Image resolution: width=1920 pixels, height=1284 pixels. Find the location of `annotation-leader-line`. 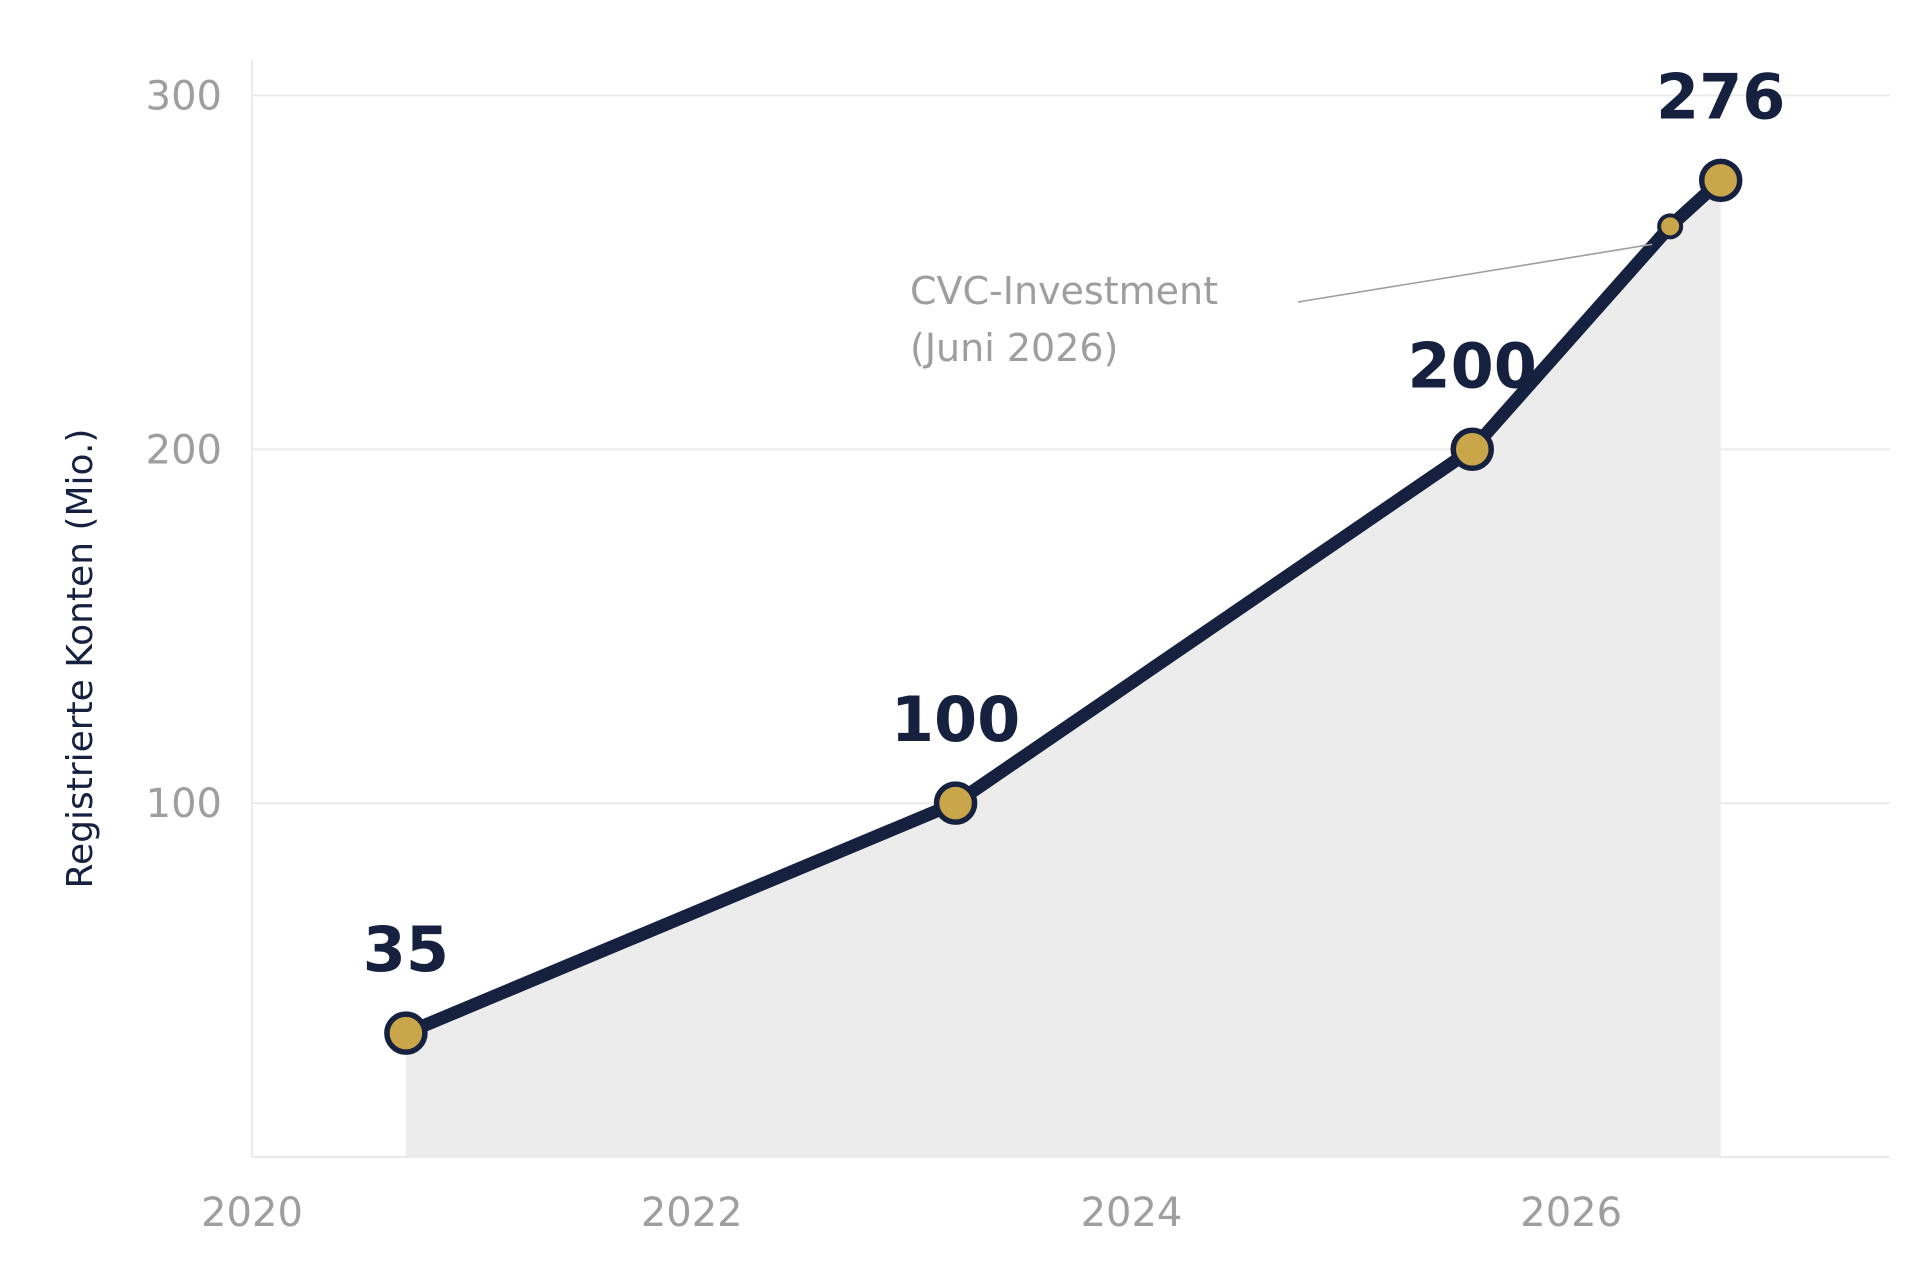

annotation-leader-line is located at coordinates (1475, 273).